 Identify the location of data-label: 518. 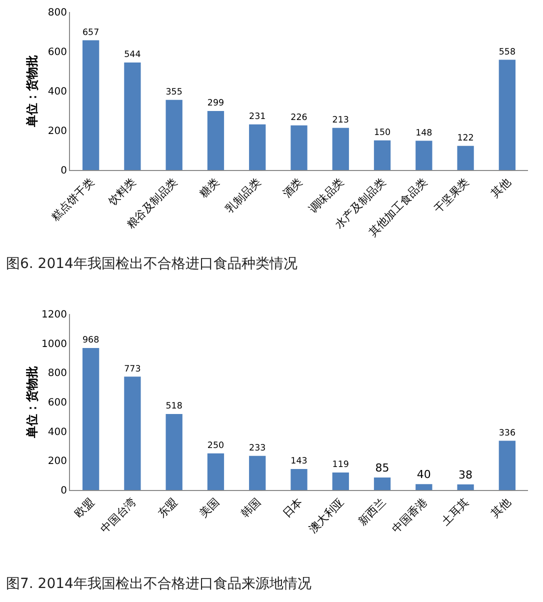
(174, 407).